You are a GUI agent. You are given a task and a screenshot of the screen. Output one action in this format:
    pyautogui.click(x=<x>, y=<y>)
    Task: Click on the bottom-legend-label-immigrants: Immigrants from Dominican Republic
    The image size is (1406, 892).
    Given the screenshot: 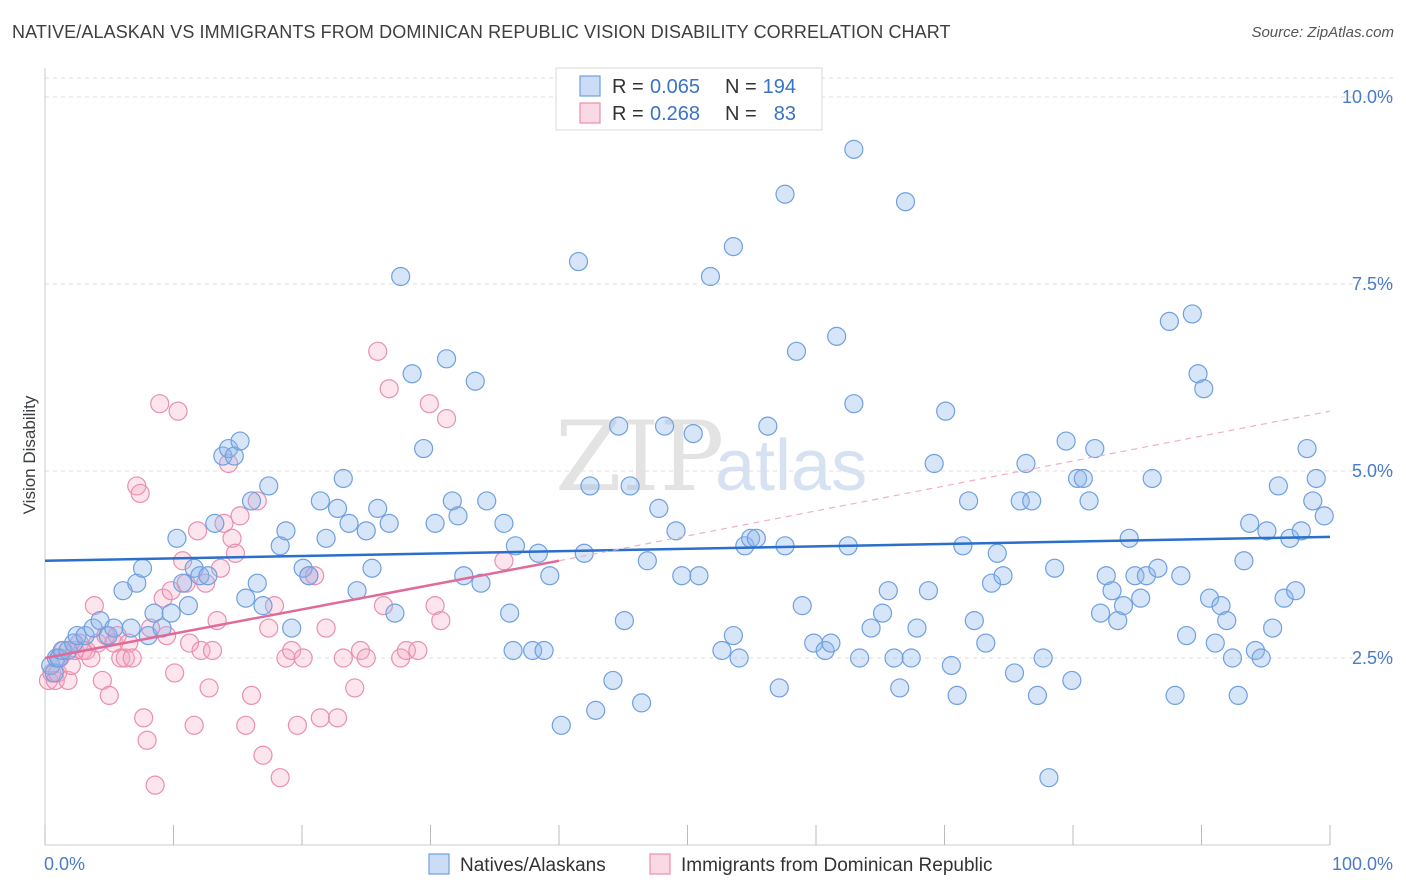 What is the action you would take?
    pyautogui.click(x=837, y=865)
    